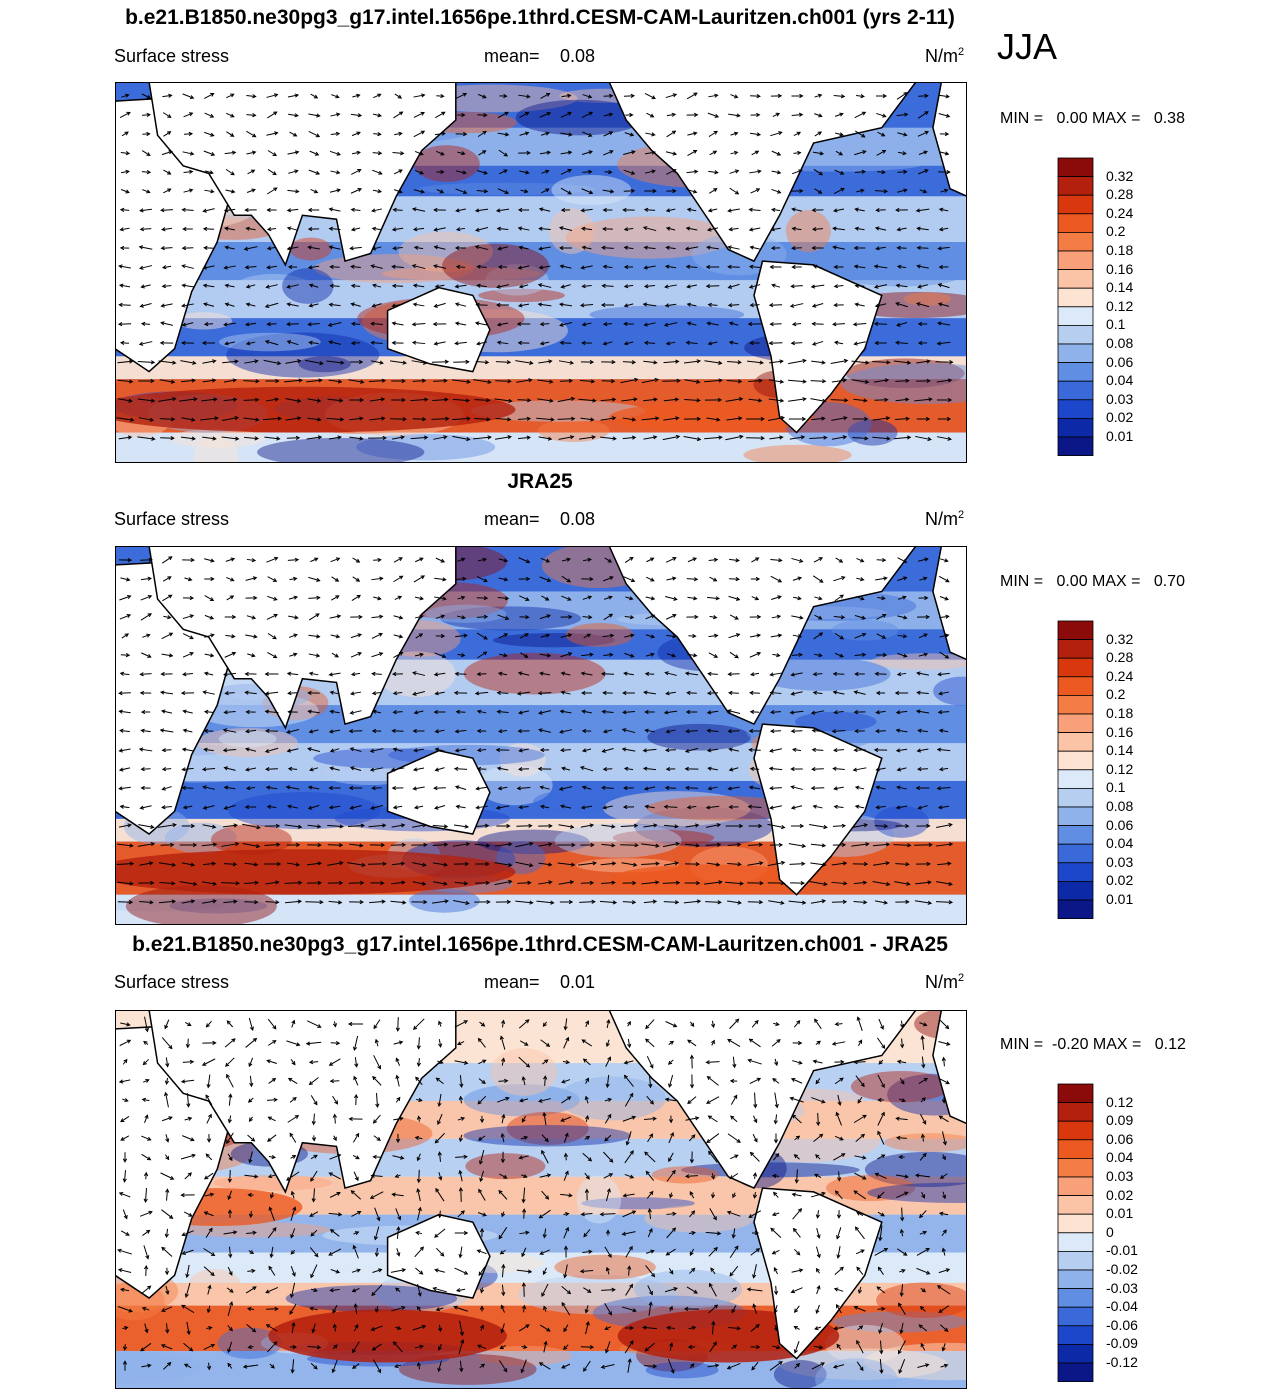 The height and width of the screenshot is (1396, 1285). I want to click on colorbar-tick-label: 0.24, so click(1120, 675).